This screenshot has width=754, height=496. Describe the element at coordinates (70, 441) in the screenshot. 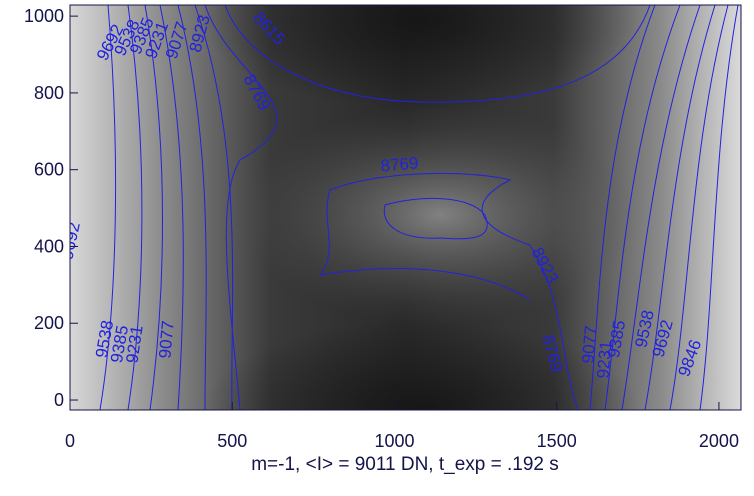

I see `x-tick-label: 0` at that location.